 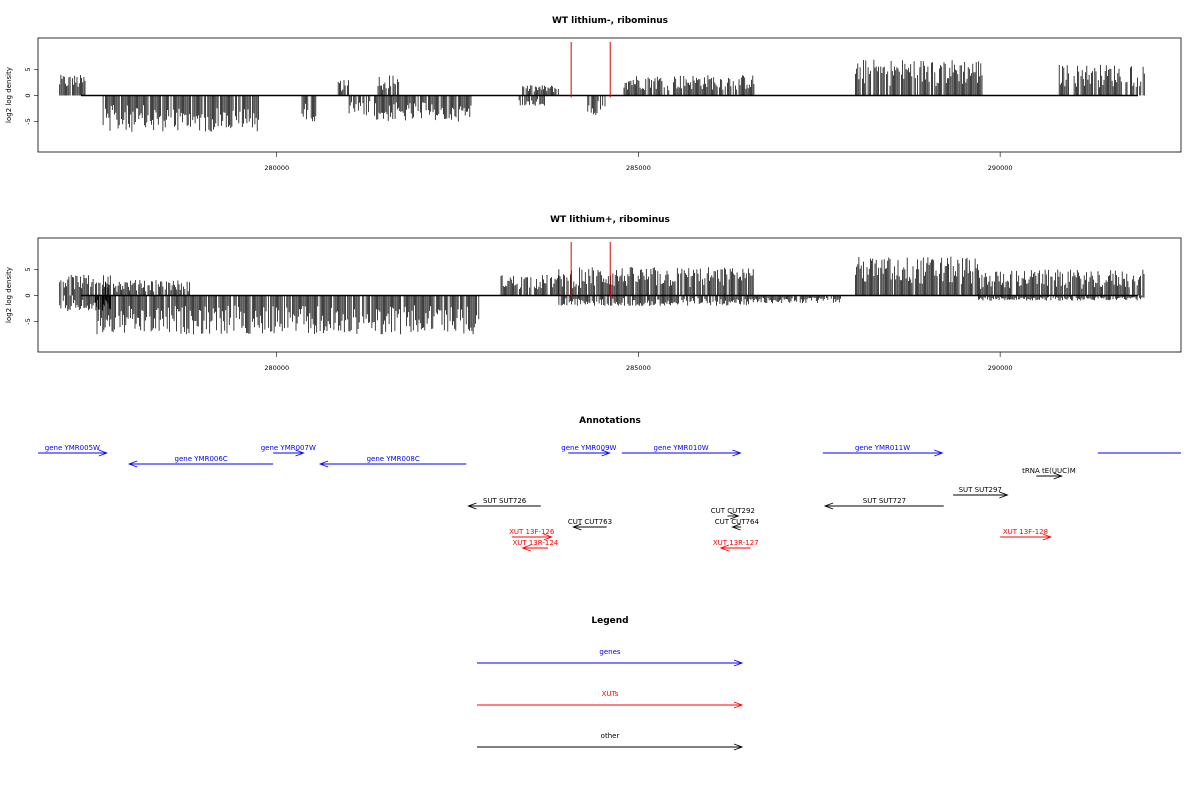 I want to click on track-1-markers, so click(x=590, y=70).